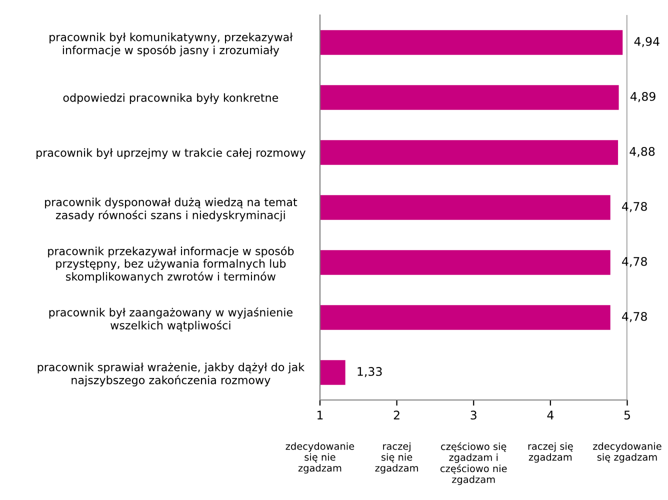 Image resolution: width=668 pixels, height=500 pixels. Describe the element at coordinates (170, 319) in the screenshot. I see `y-tick-label: pracownik był zaangażowany w wyjaśnienie wszelkich wątpliwości` at that location.